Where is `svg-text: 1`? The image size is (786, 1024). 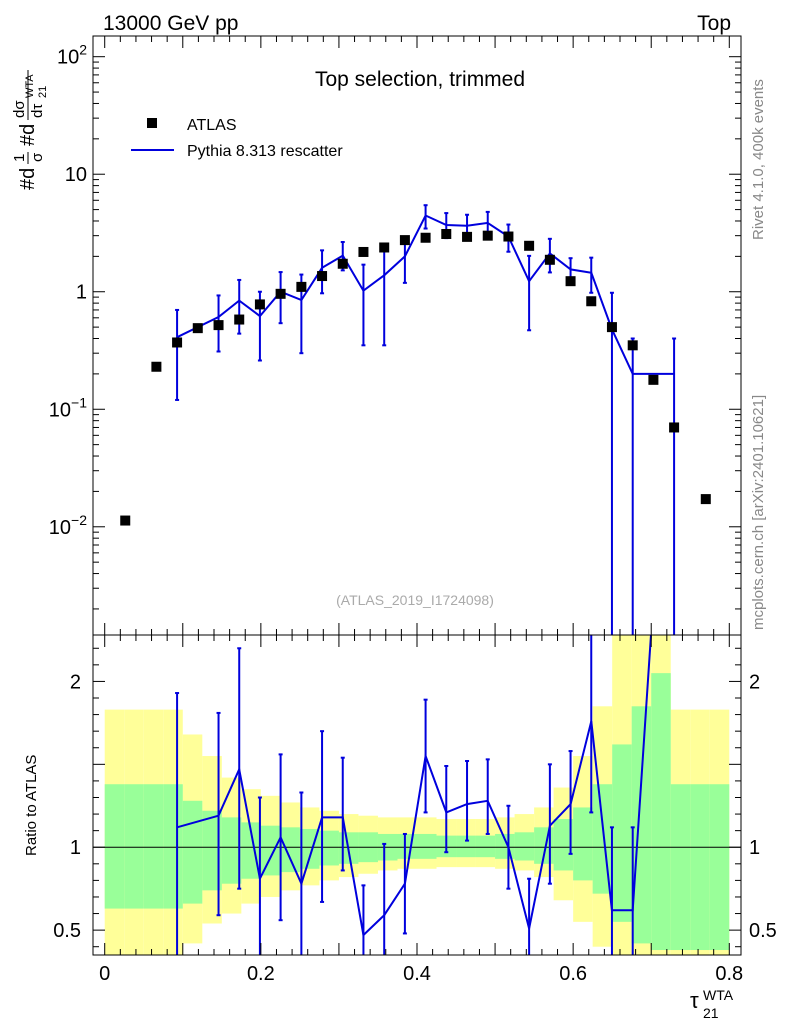 svg-text: 1 is located at coordinates (19, 158).